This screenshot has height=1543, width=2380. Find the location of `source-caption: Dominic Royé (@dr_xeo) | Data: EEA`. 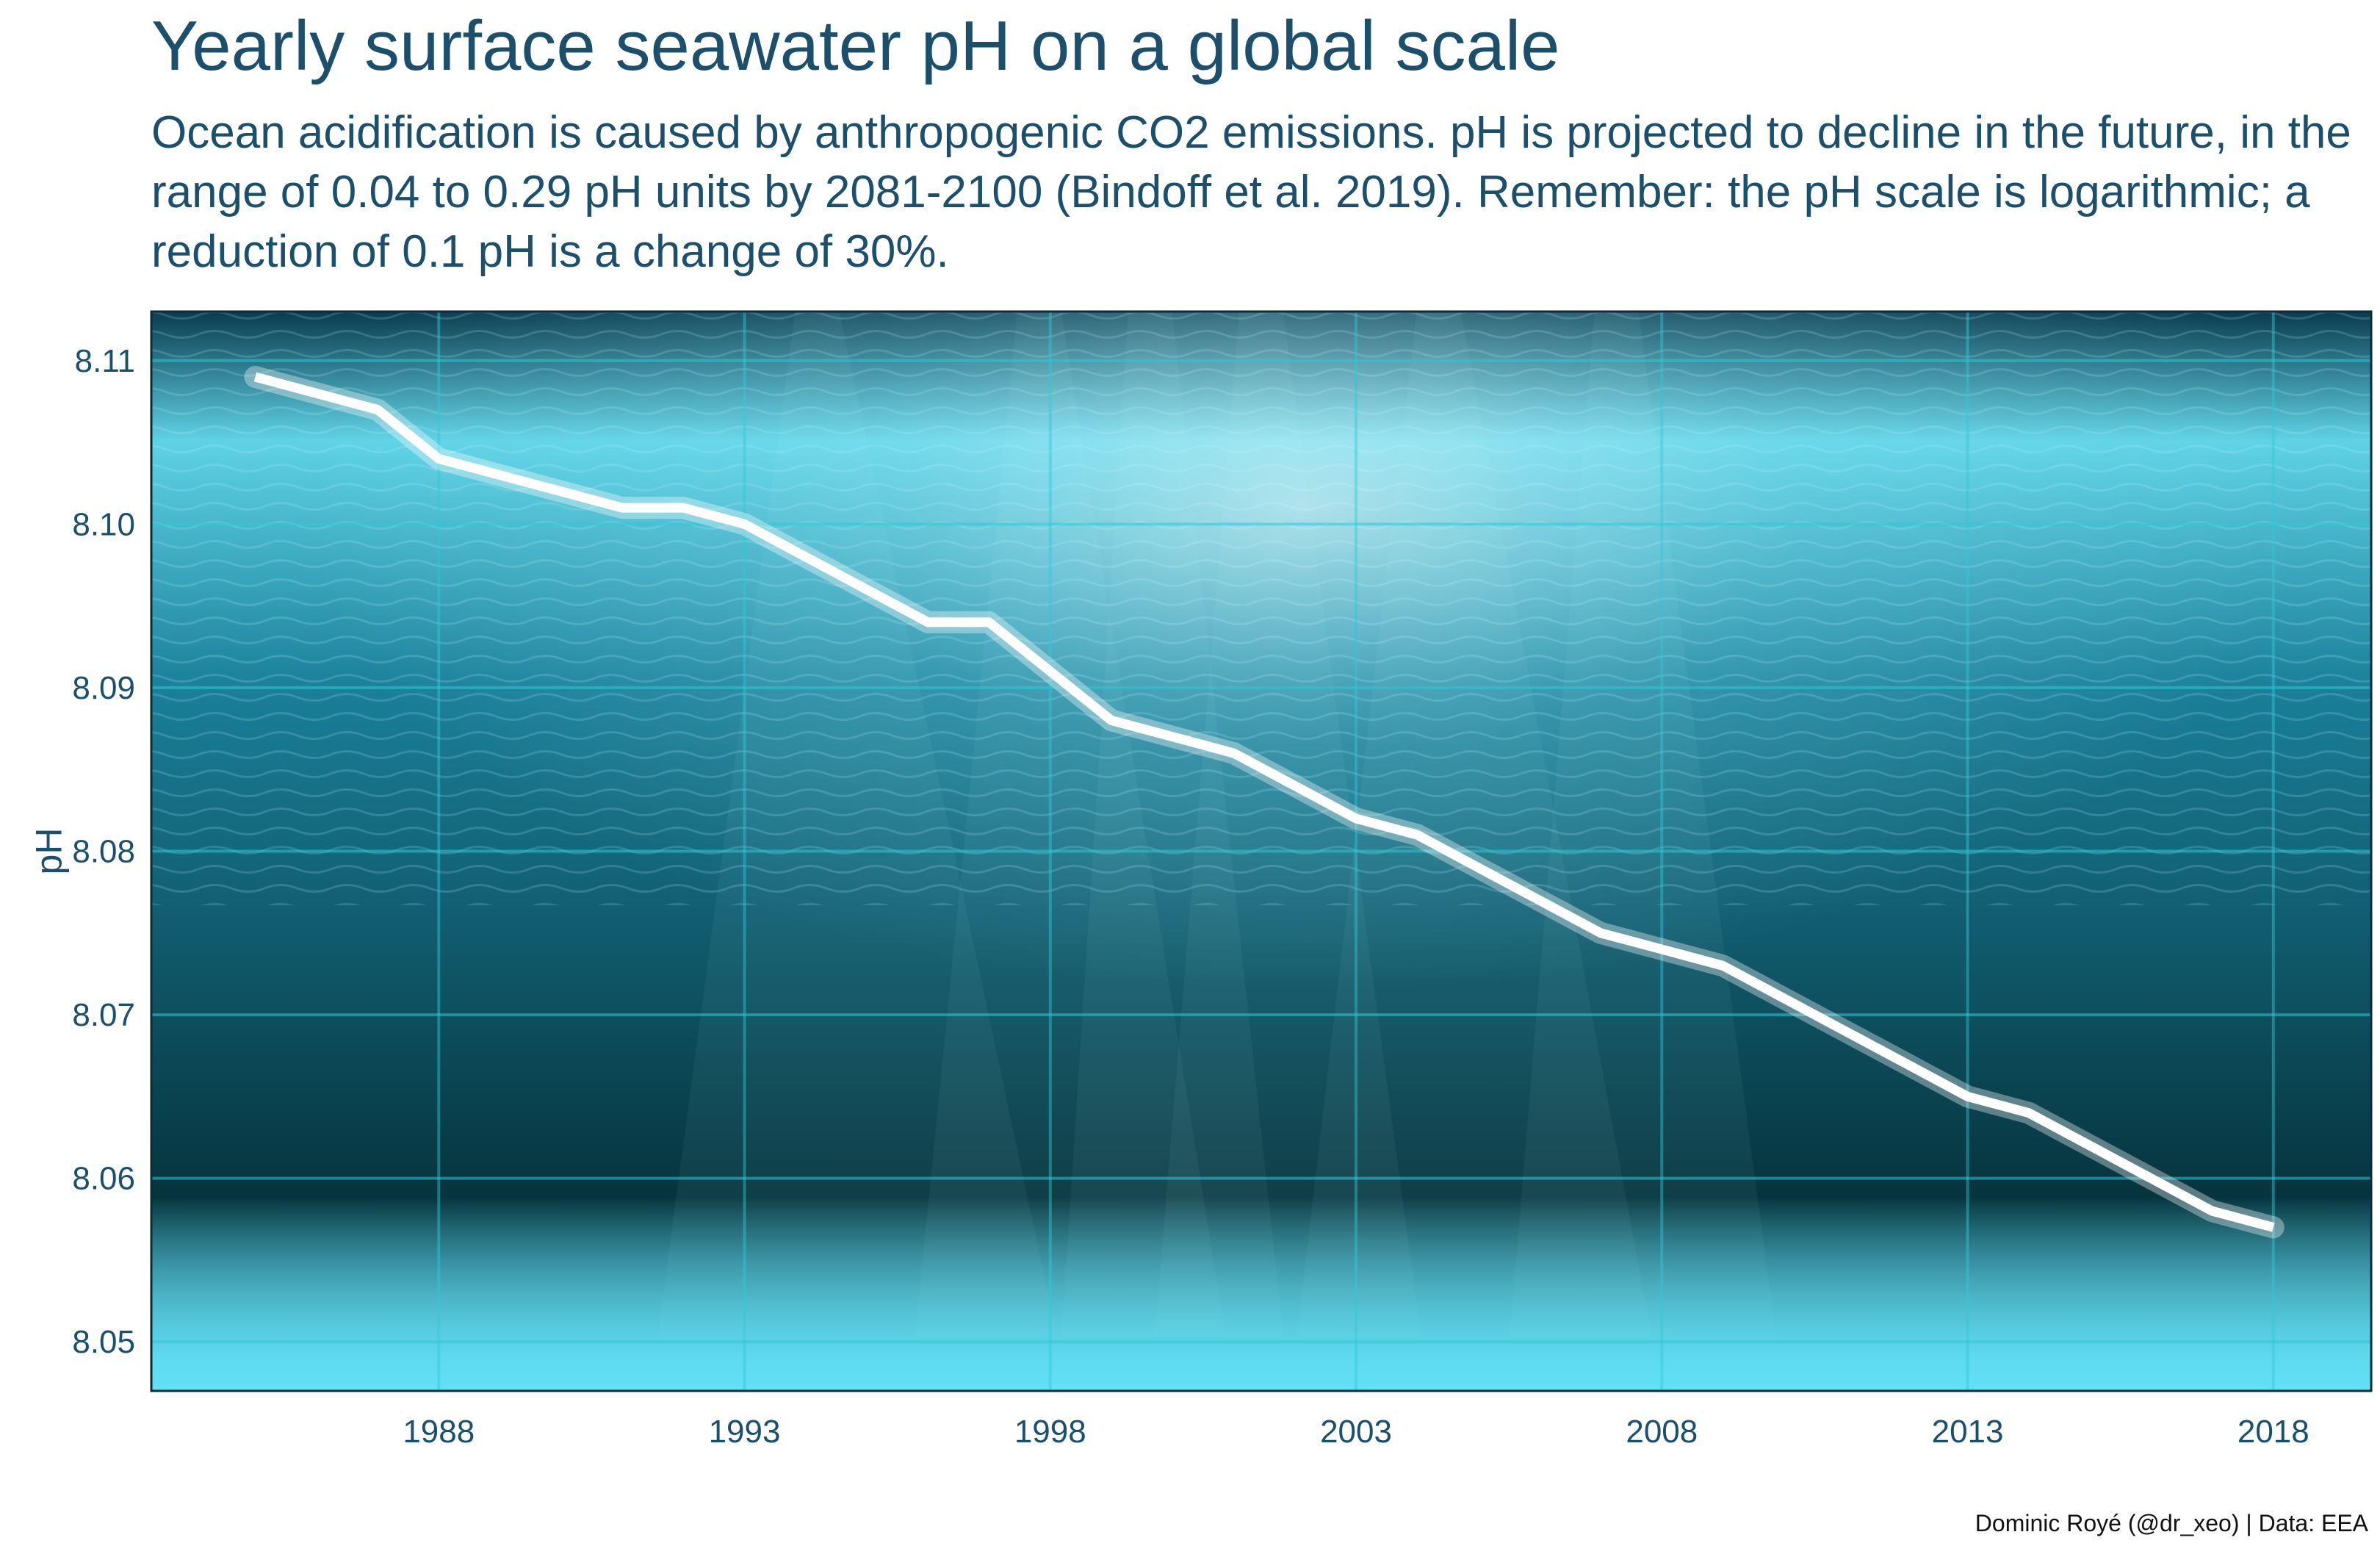

source-caption: Dominic Royé (@dr_xeo) | Data: EEA is located at coordinates (2172, 1523).